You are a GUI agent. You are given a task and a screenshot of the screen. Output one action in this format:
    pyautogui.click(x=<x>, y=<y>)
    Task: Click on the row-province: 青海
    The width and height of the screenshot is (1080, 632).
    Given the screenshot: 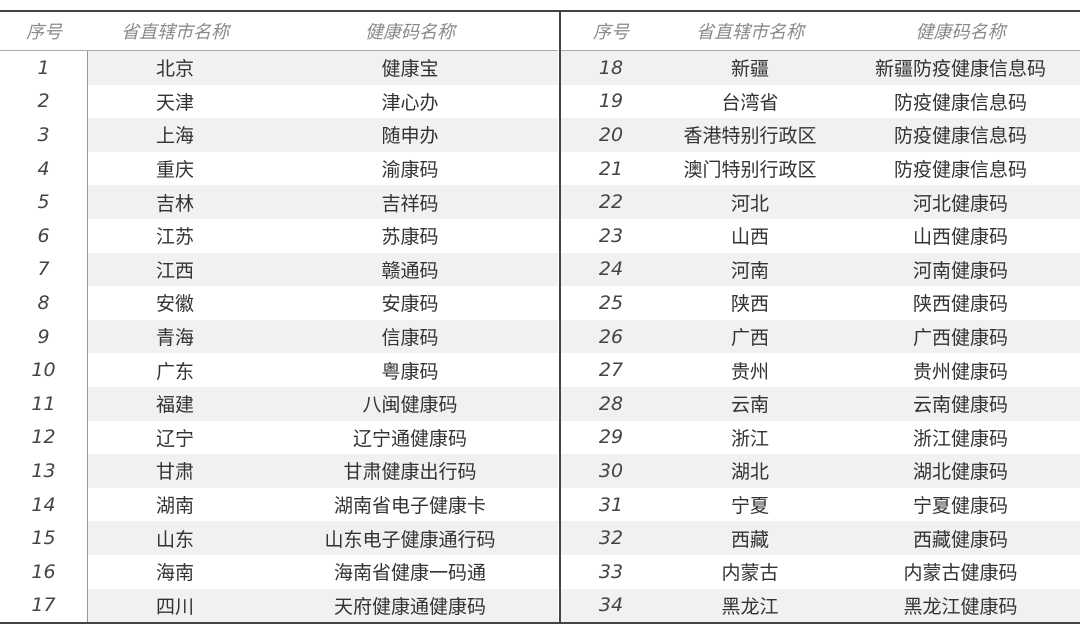 What is the action you would take?
    pyautogui.click(x=175, y=336)
    